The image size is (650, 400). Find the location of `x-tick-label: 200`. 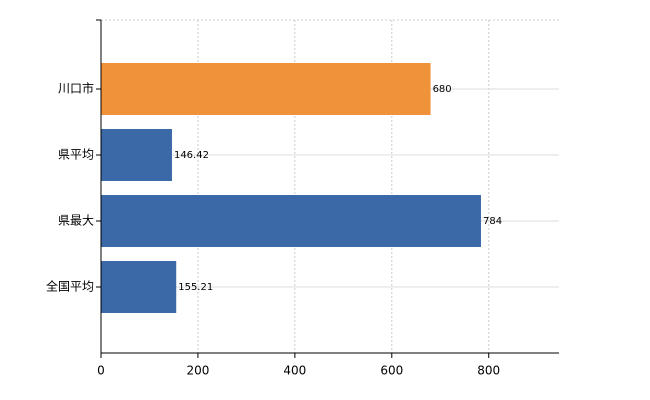

x-tick-label: 200 is located at coordinates (197, 371).